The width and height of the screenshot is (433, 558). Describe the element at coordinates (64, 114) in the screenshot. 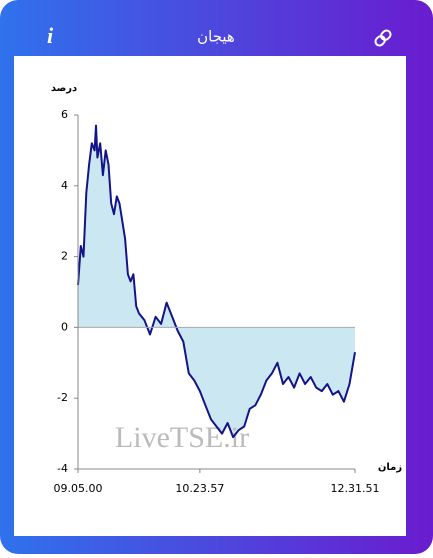

I see `y-tick-label: 6` at that location.